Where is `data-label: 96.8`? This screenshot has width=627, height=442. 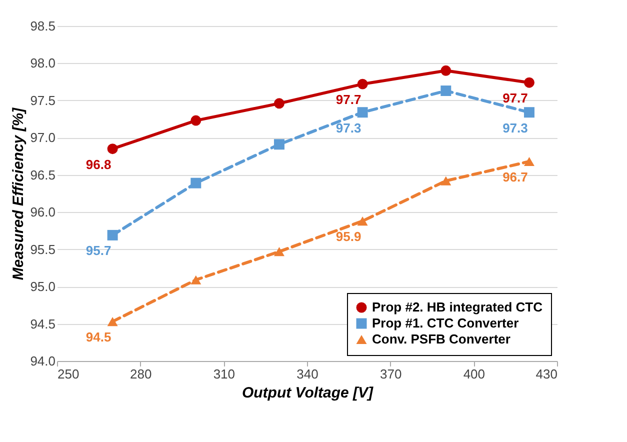 data-label: 96.8 is located at coordinates (99, 164).